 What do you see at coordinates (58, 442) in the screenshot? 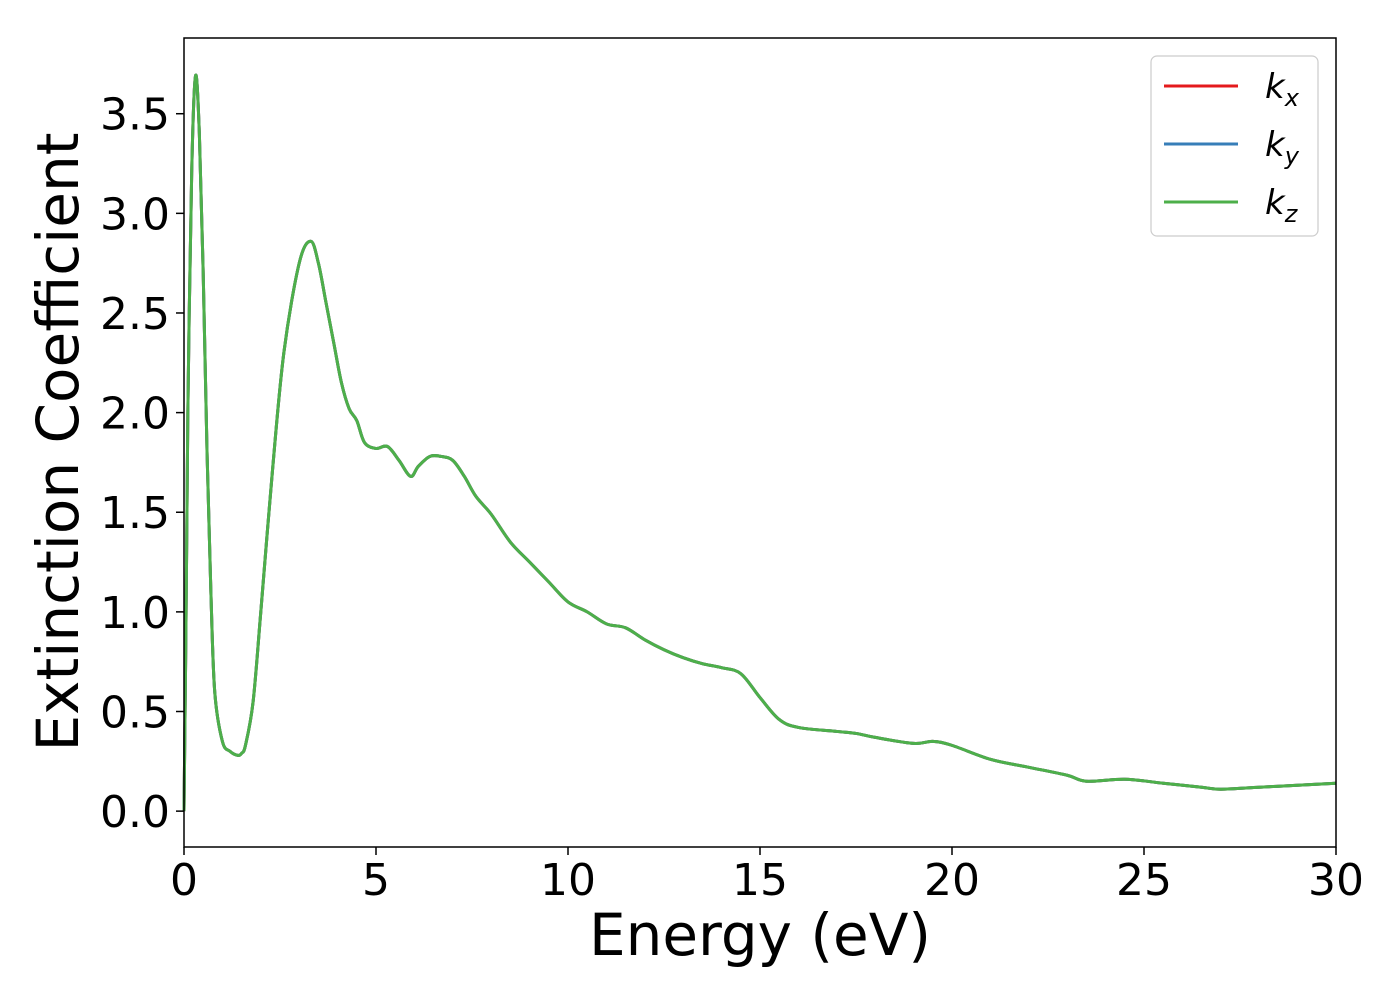
I see `y-axis-title: Extinction Coefficient` at bounding box center [58, 442].